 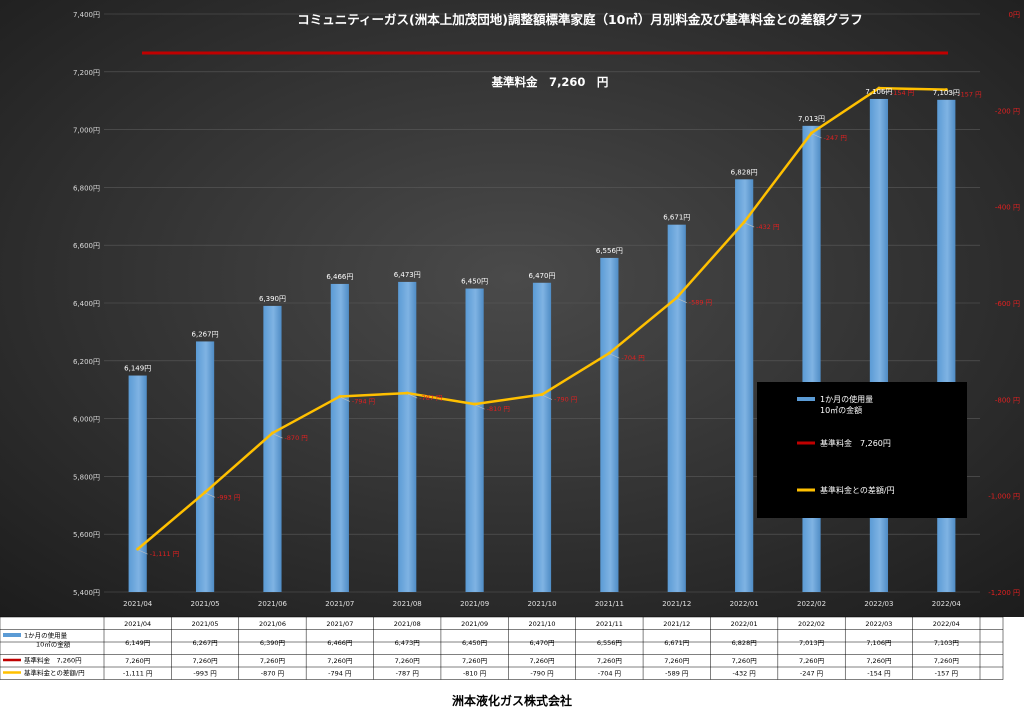 What do you see at coordinates (676, 218) in the screenshot?
I see `bar-value-label: 6,671円` at bounding box center [676, 218].